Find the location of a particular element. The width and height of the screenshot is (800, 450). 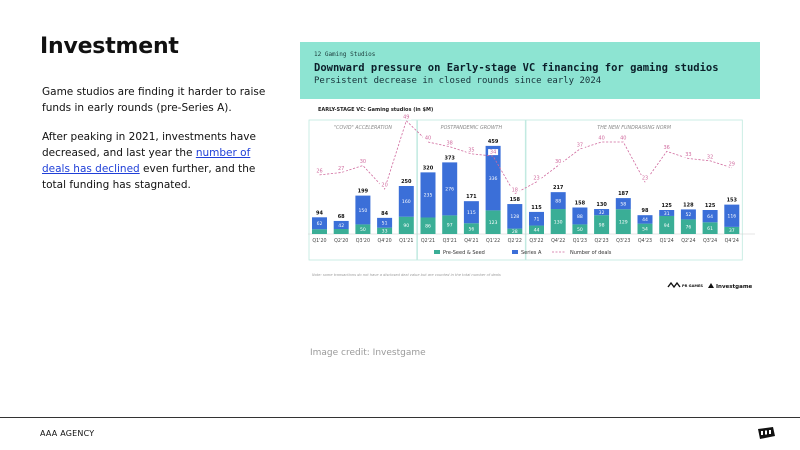

label-seed: 94 is located at coordinates (667, 226).